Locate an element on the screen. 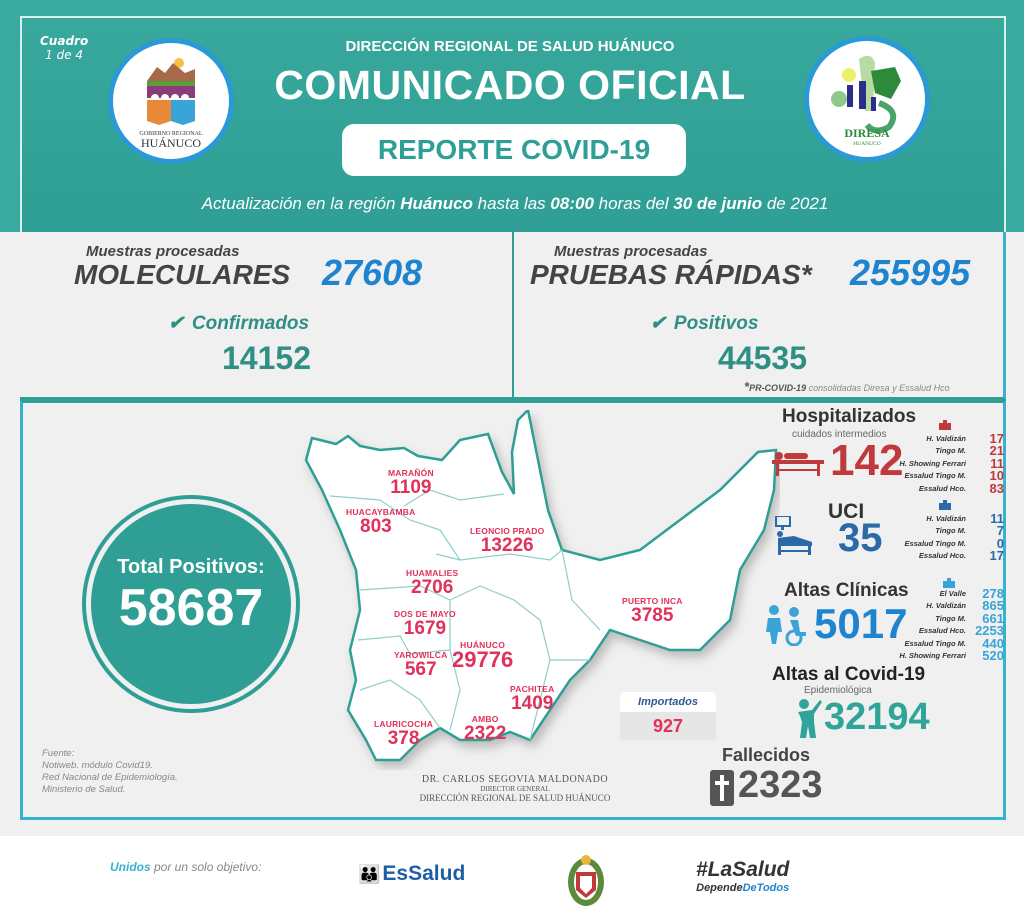 This screenshot has width=1024, height=922. recovered-person-icon is located at coordinates (810, 718).